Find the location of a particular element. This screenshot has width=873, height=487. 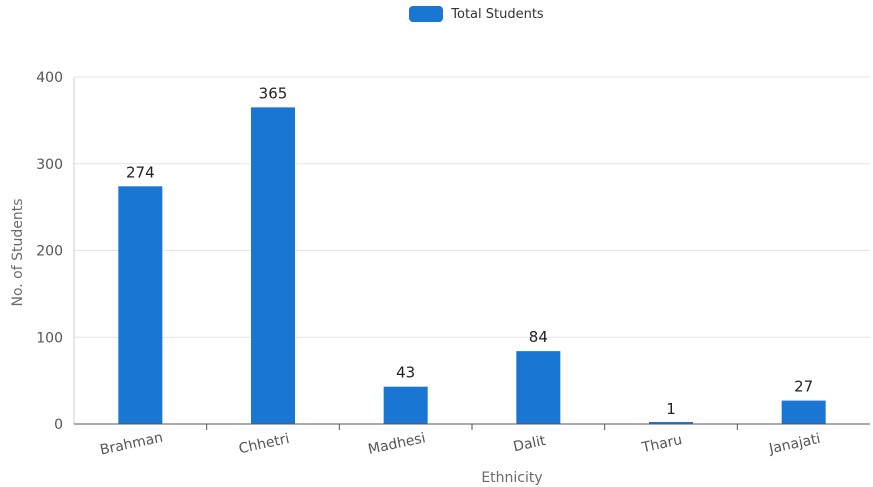

y-tick-label: 400 is located at coordinates (49, 78).